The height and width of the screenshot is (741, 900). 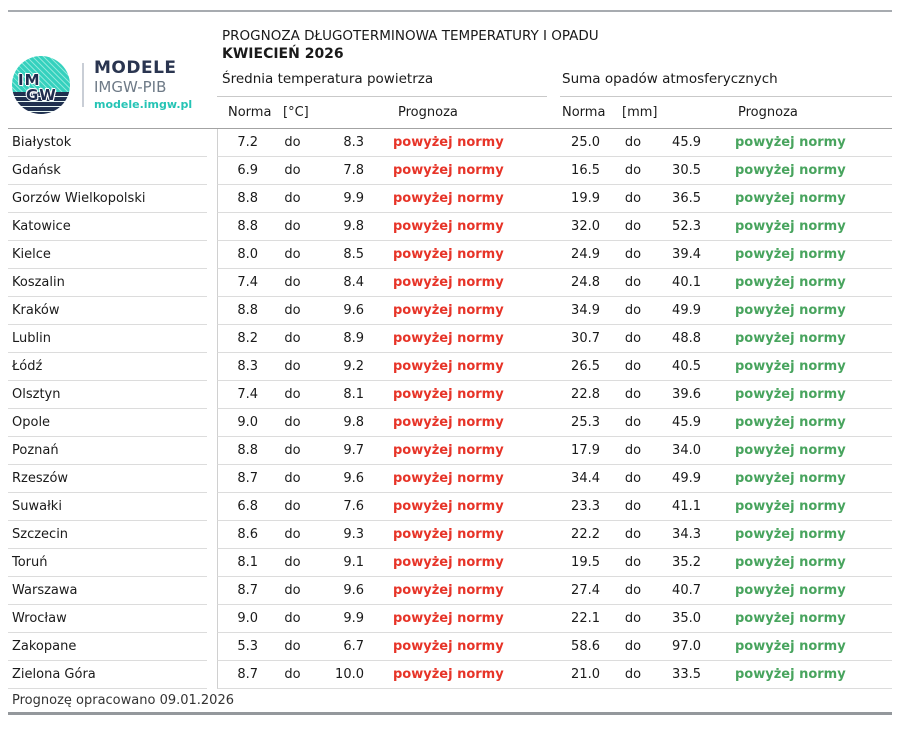 What do you see at coordinates (241, 507) in the screenshot?
I see `temp-norm-low: 6.8` at bounding box center [241, 507].